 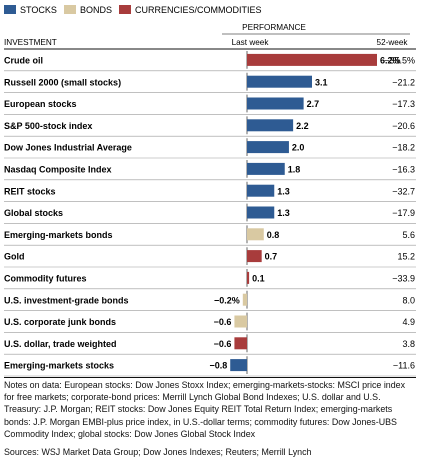 I want to click on category-label: Emerging-markets stocks, so click(x=59, y=366).